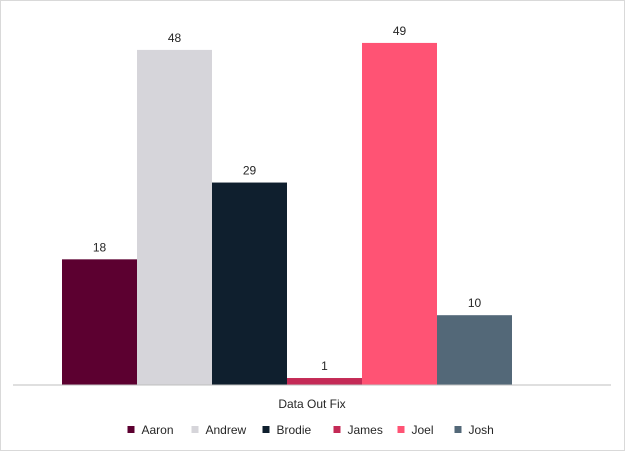 The width and height of the screenshot is (625, 451). What do you see at coordinates (401, 429) in the screenshot?
I see `legend-swatch-joel` at bounding box center [401, 429].